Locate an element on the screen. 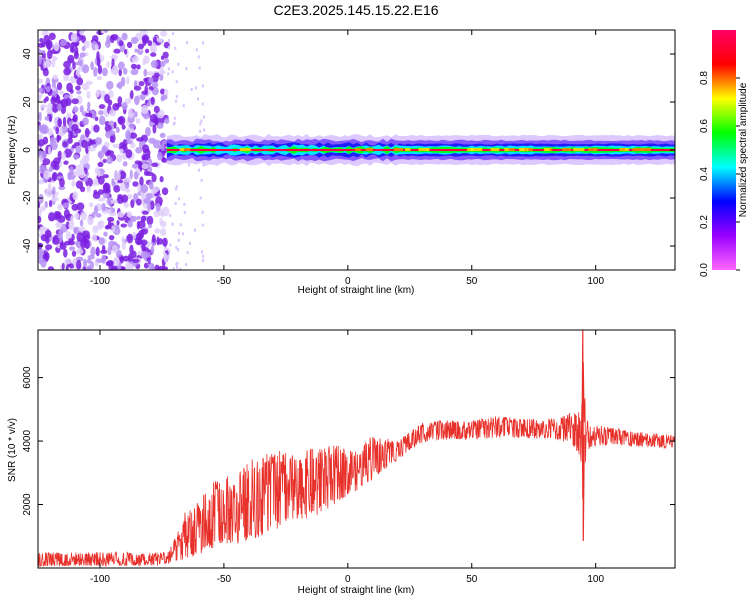 The width and height of the screenshot is (750, 605). x-tick-label: 0 is located at coordinates (348, 281).